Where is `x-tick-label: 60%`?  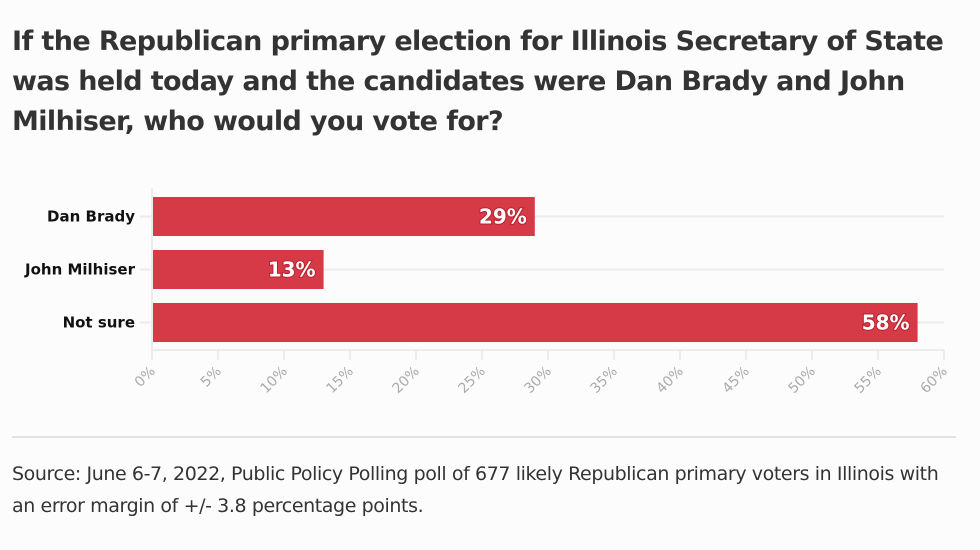
x-tick-label: 60% is located at coordinates (934, 380).